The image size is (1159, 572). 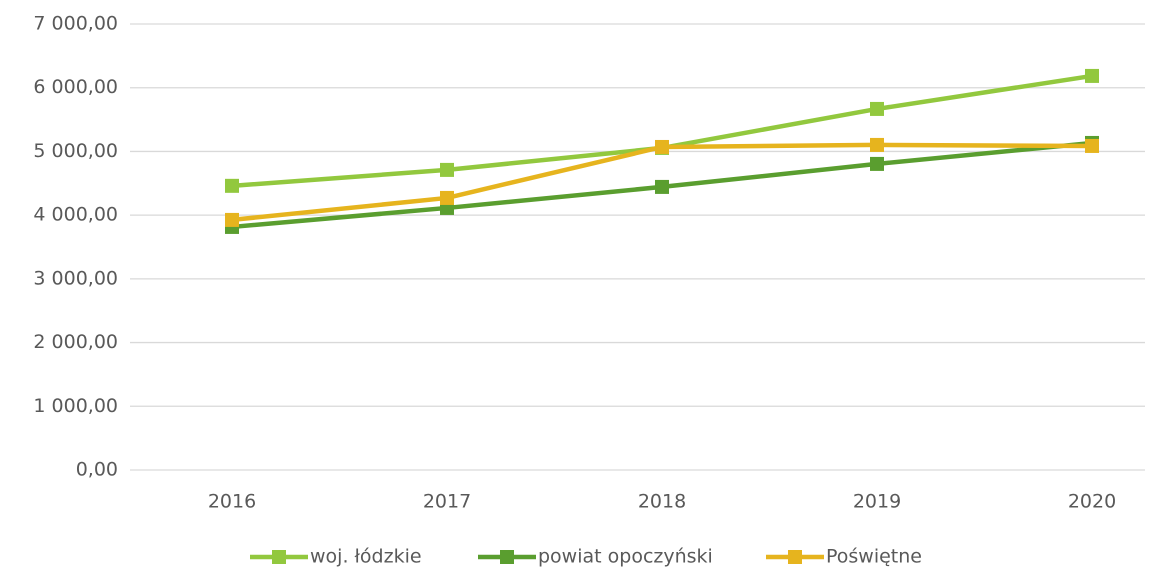 I want to click on legend-label: woj. łódzkie, so click(x=366, y=557).